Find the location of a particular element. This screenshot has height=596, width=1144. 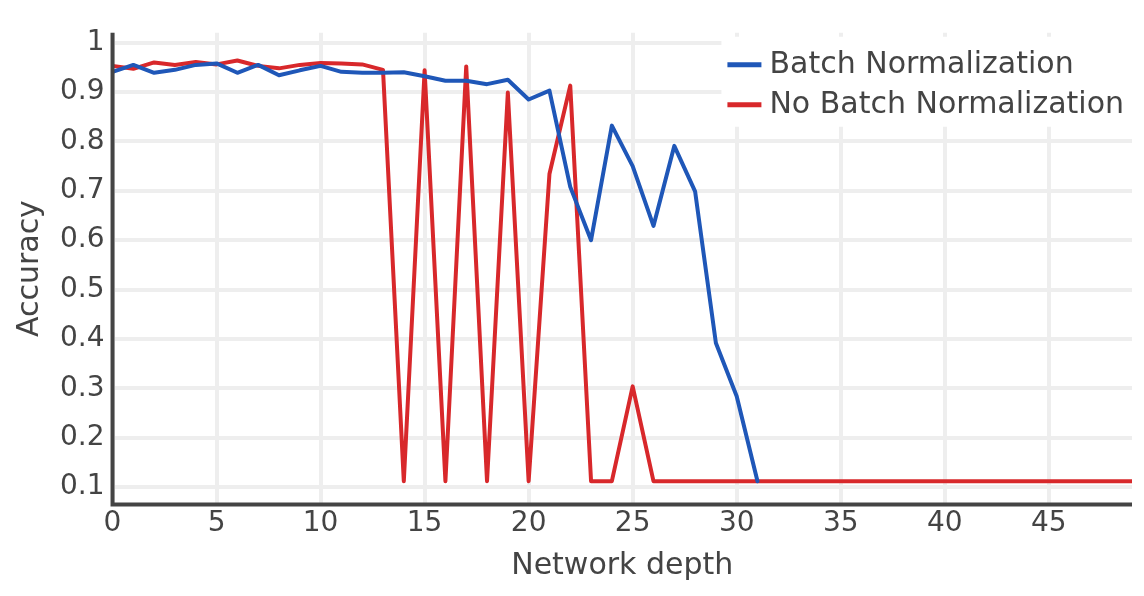

x-tick-label: 25 is located at coordinates (632, 522).